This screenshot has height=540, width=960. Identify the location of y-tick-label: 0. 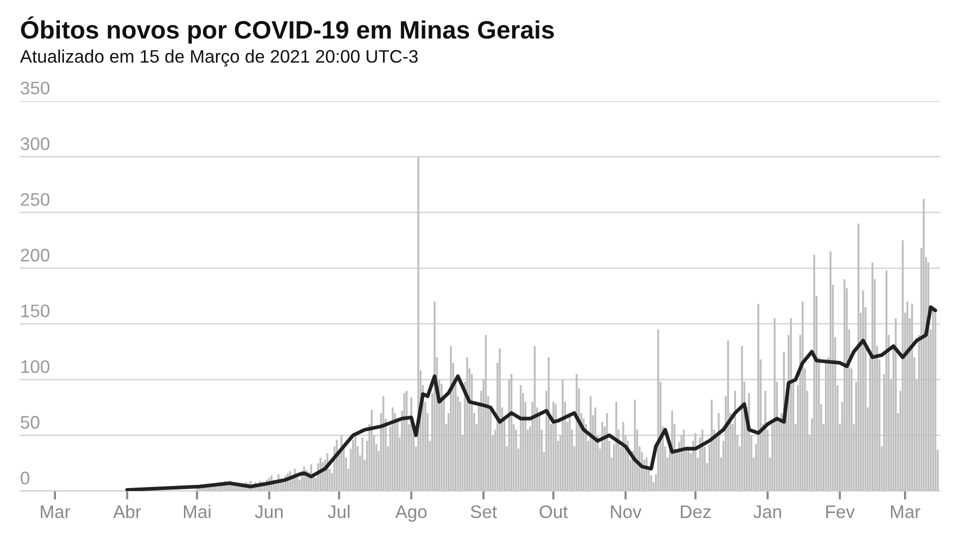
(25, 478).